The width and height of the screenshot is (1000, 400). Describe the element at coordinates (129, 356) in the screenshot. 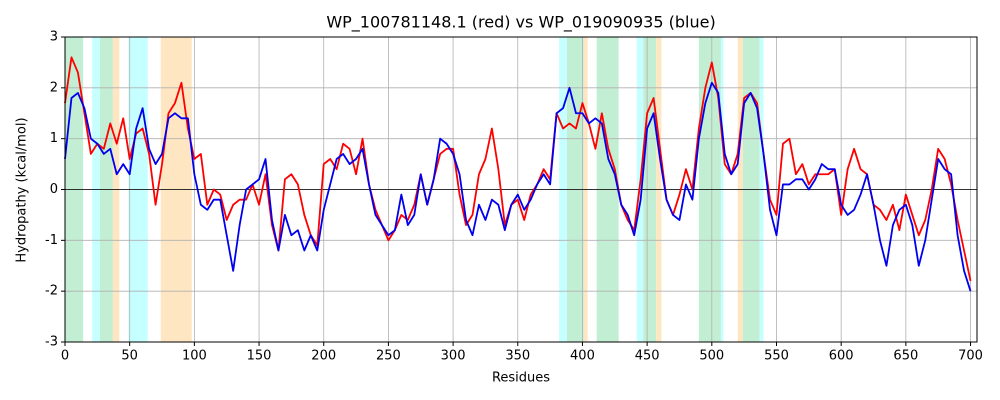

I see `x-tick-label: 50` at that location.